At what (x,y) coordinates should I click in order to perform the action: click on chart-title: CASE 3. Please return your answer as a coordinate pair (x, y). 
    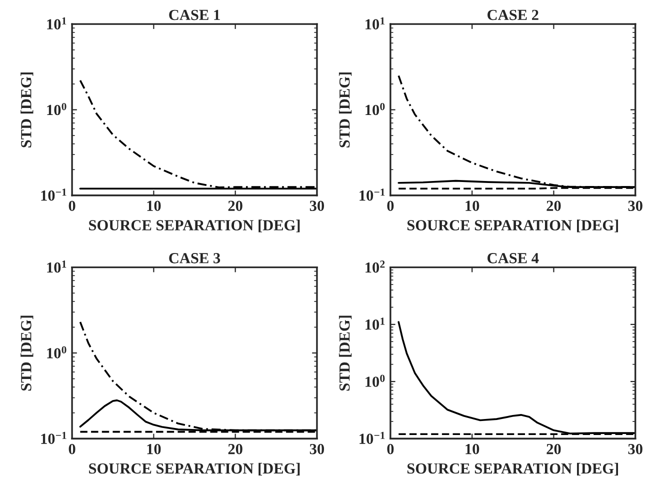
    Looking at the image, I should click on (194, 258).